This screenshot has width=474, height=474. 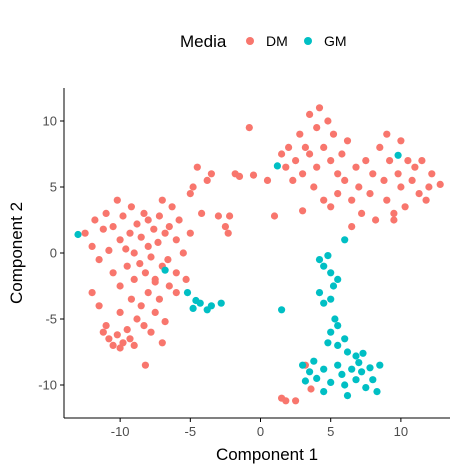 I want to click on y-axis-title: Component 2, so click(x=16, y=253).